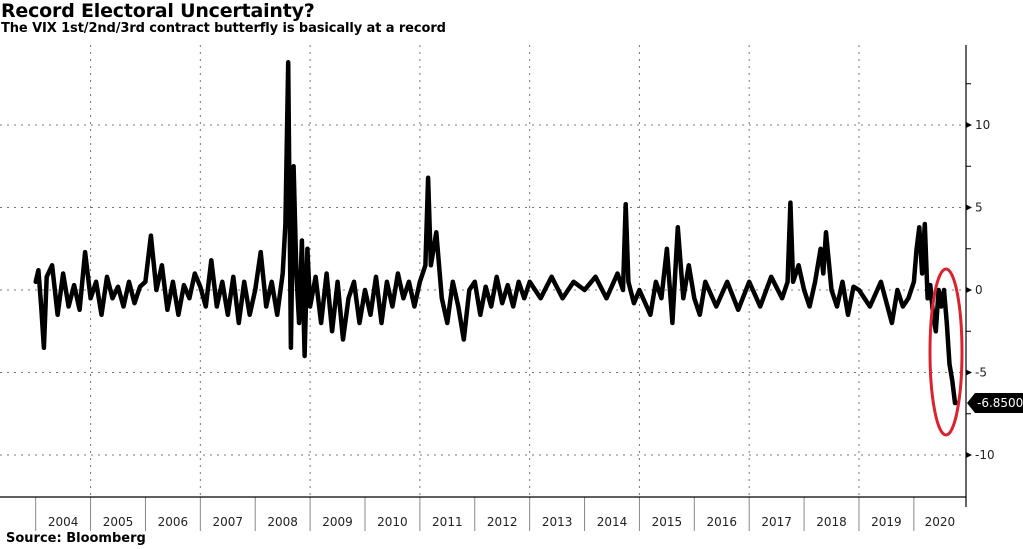  Describe the element at coordinates (886, 522) in the screenshot. I see `x-tick-label: 2019` at that location.